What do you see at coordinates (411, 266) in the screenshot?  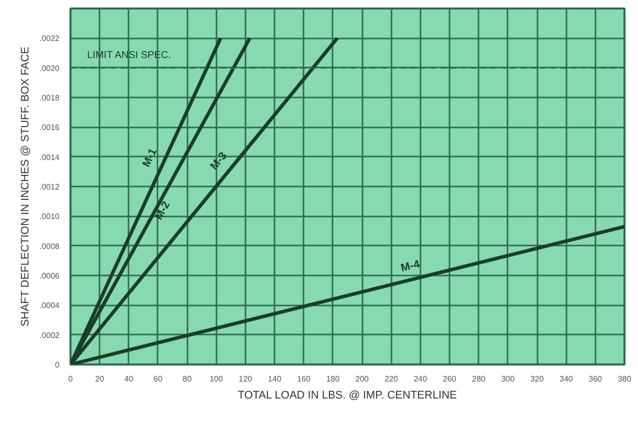 I see `text: M-4` at bounding box center [411, 266].